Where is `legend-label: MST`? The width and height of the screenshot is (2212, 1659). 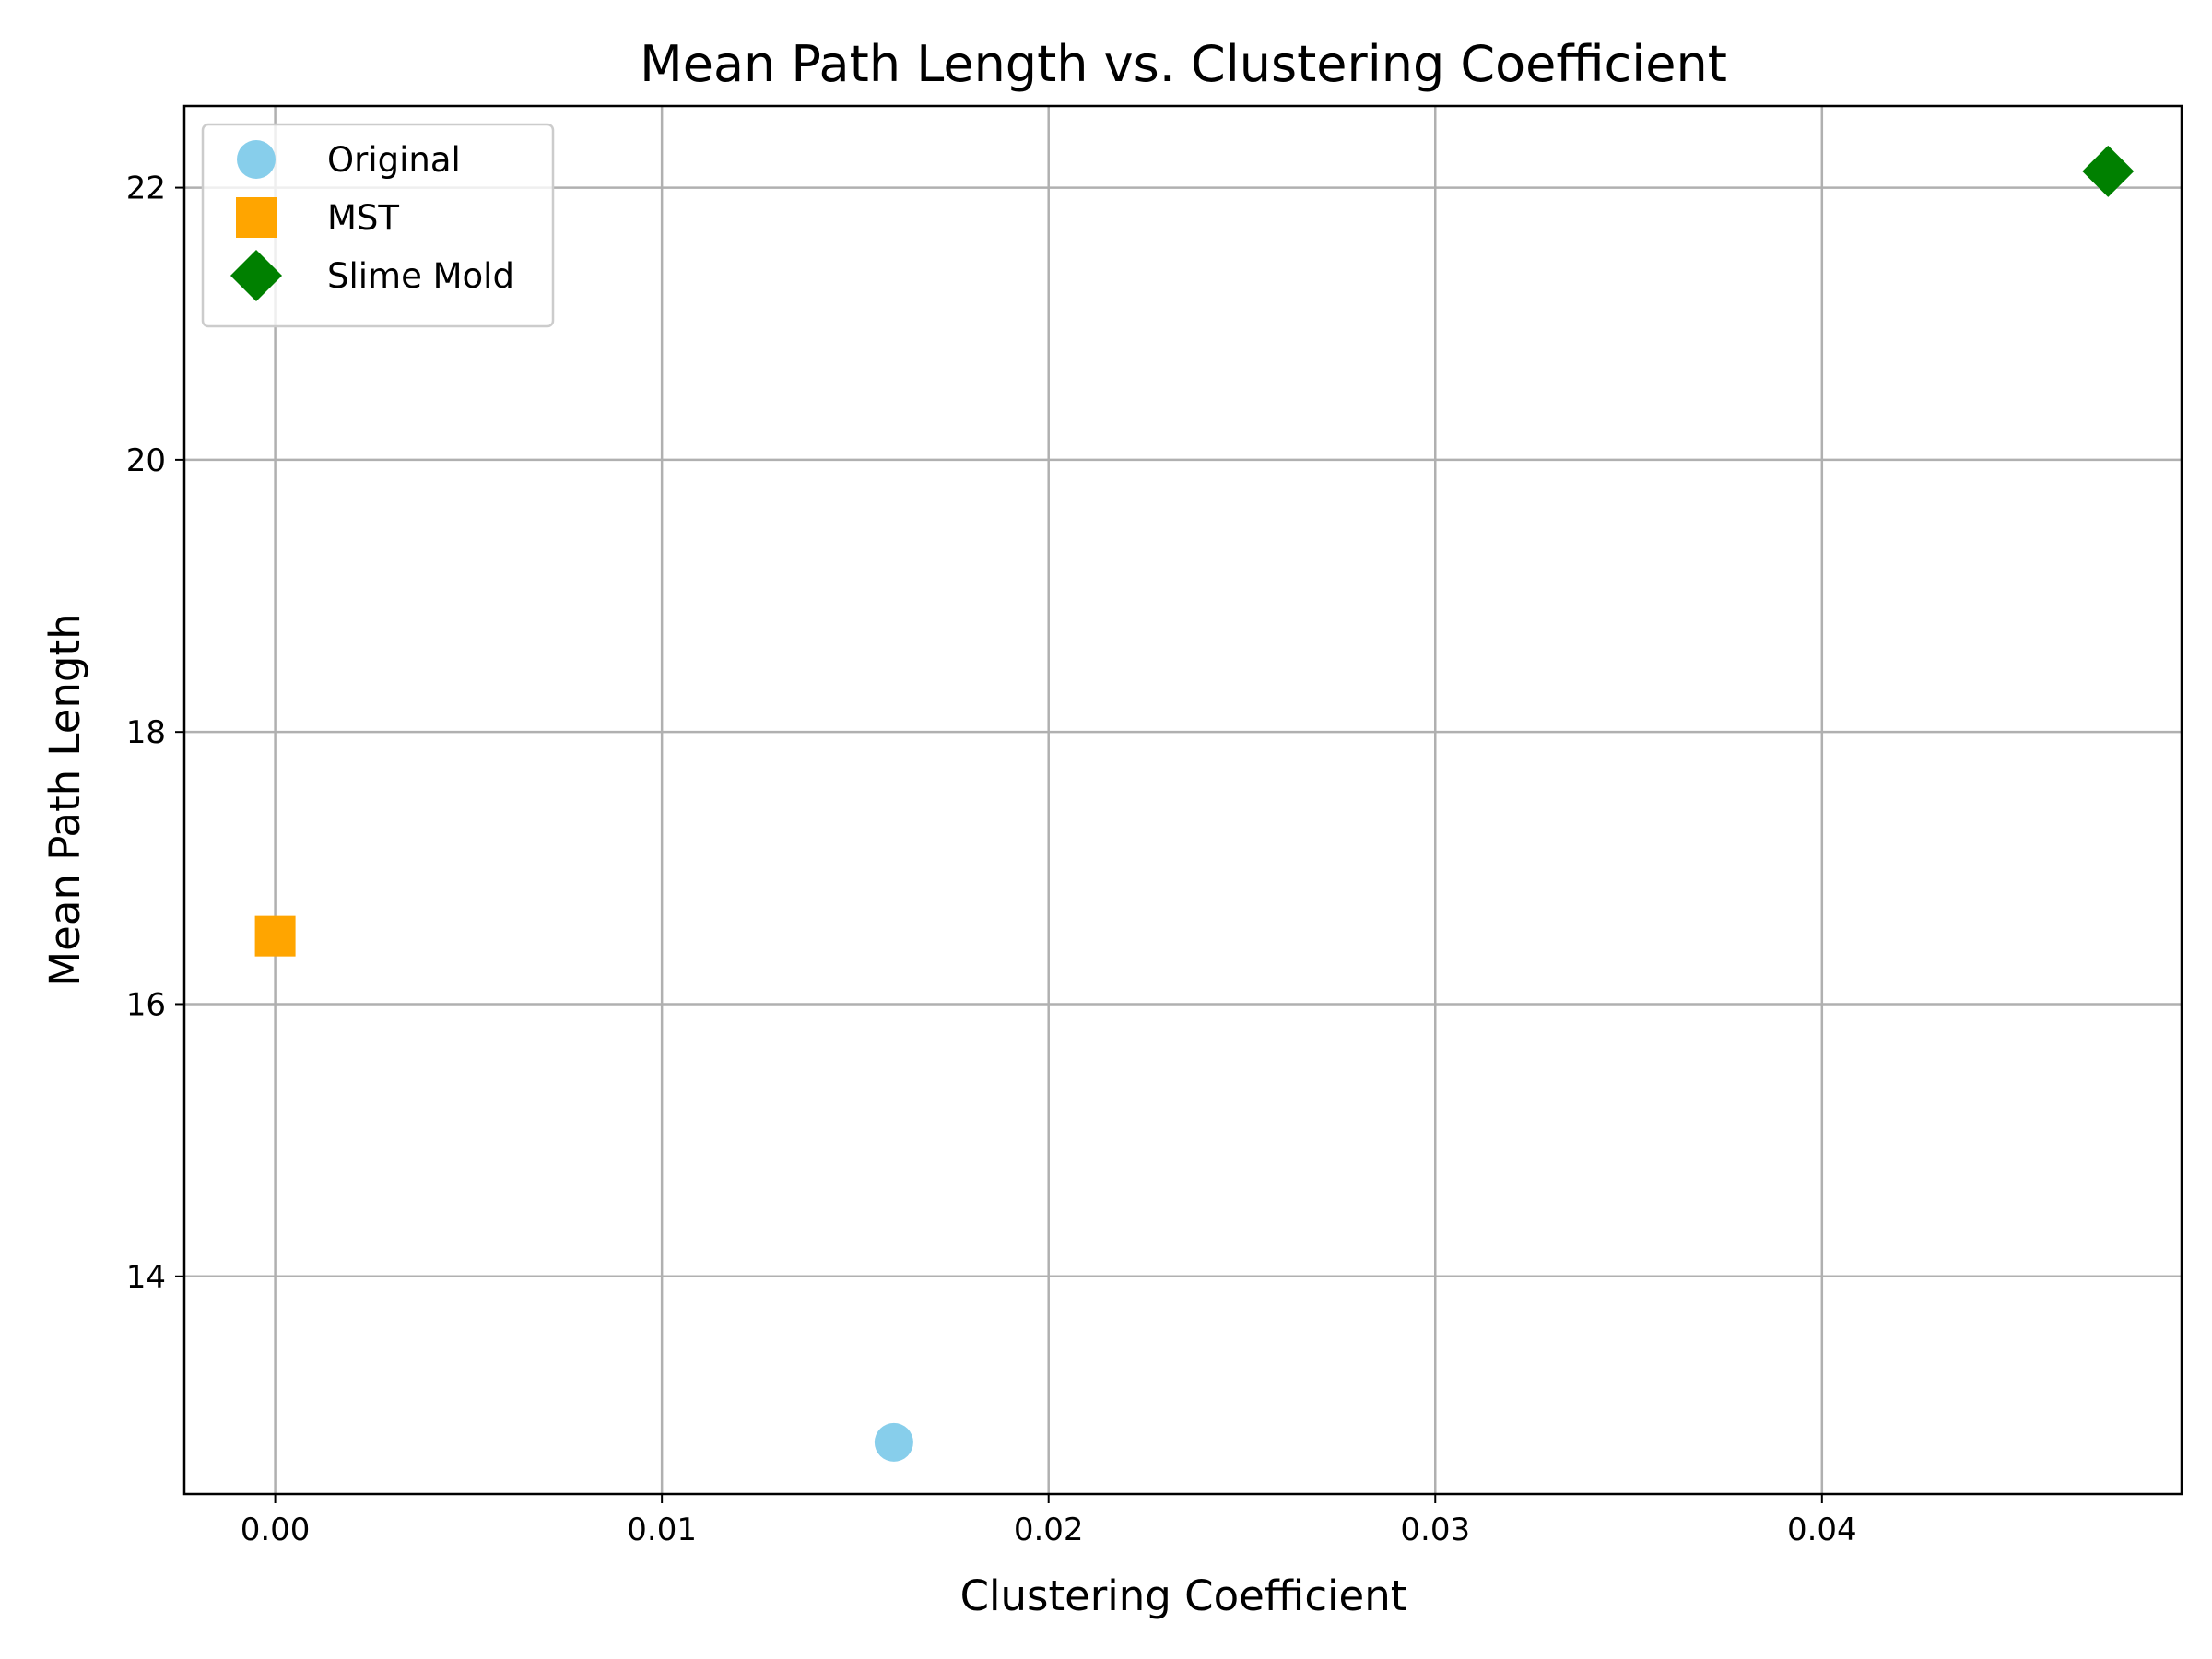 legend-label: MST is located at coordinates (363, 218).